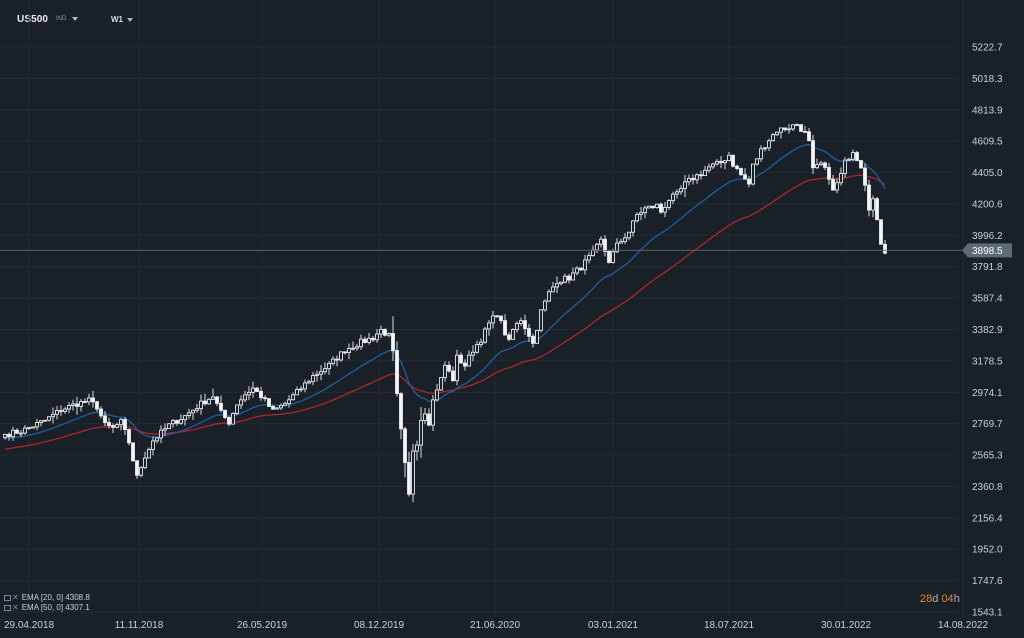  I want to click on y-tick-label: 2565.3, so click(987, 456).